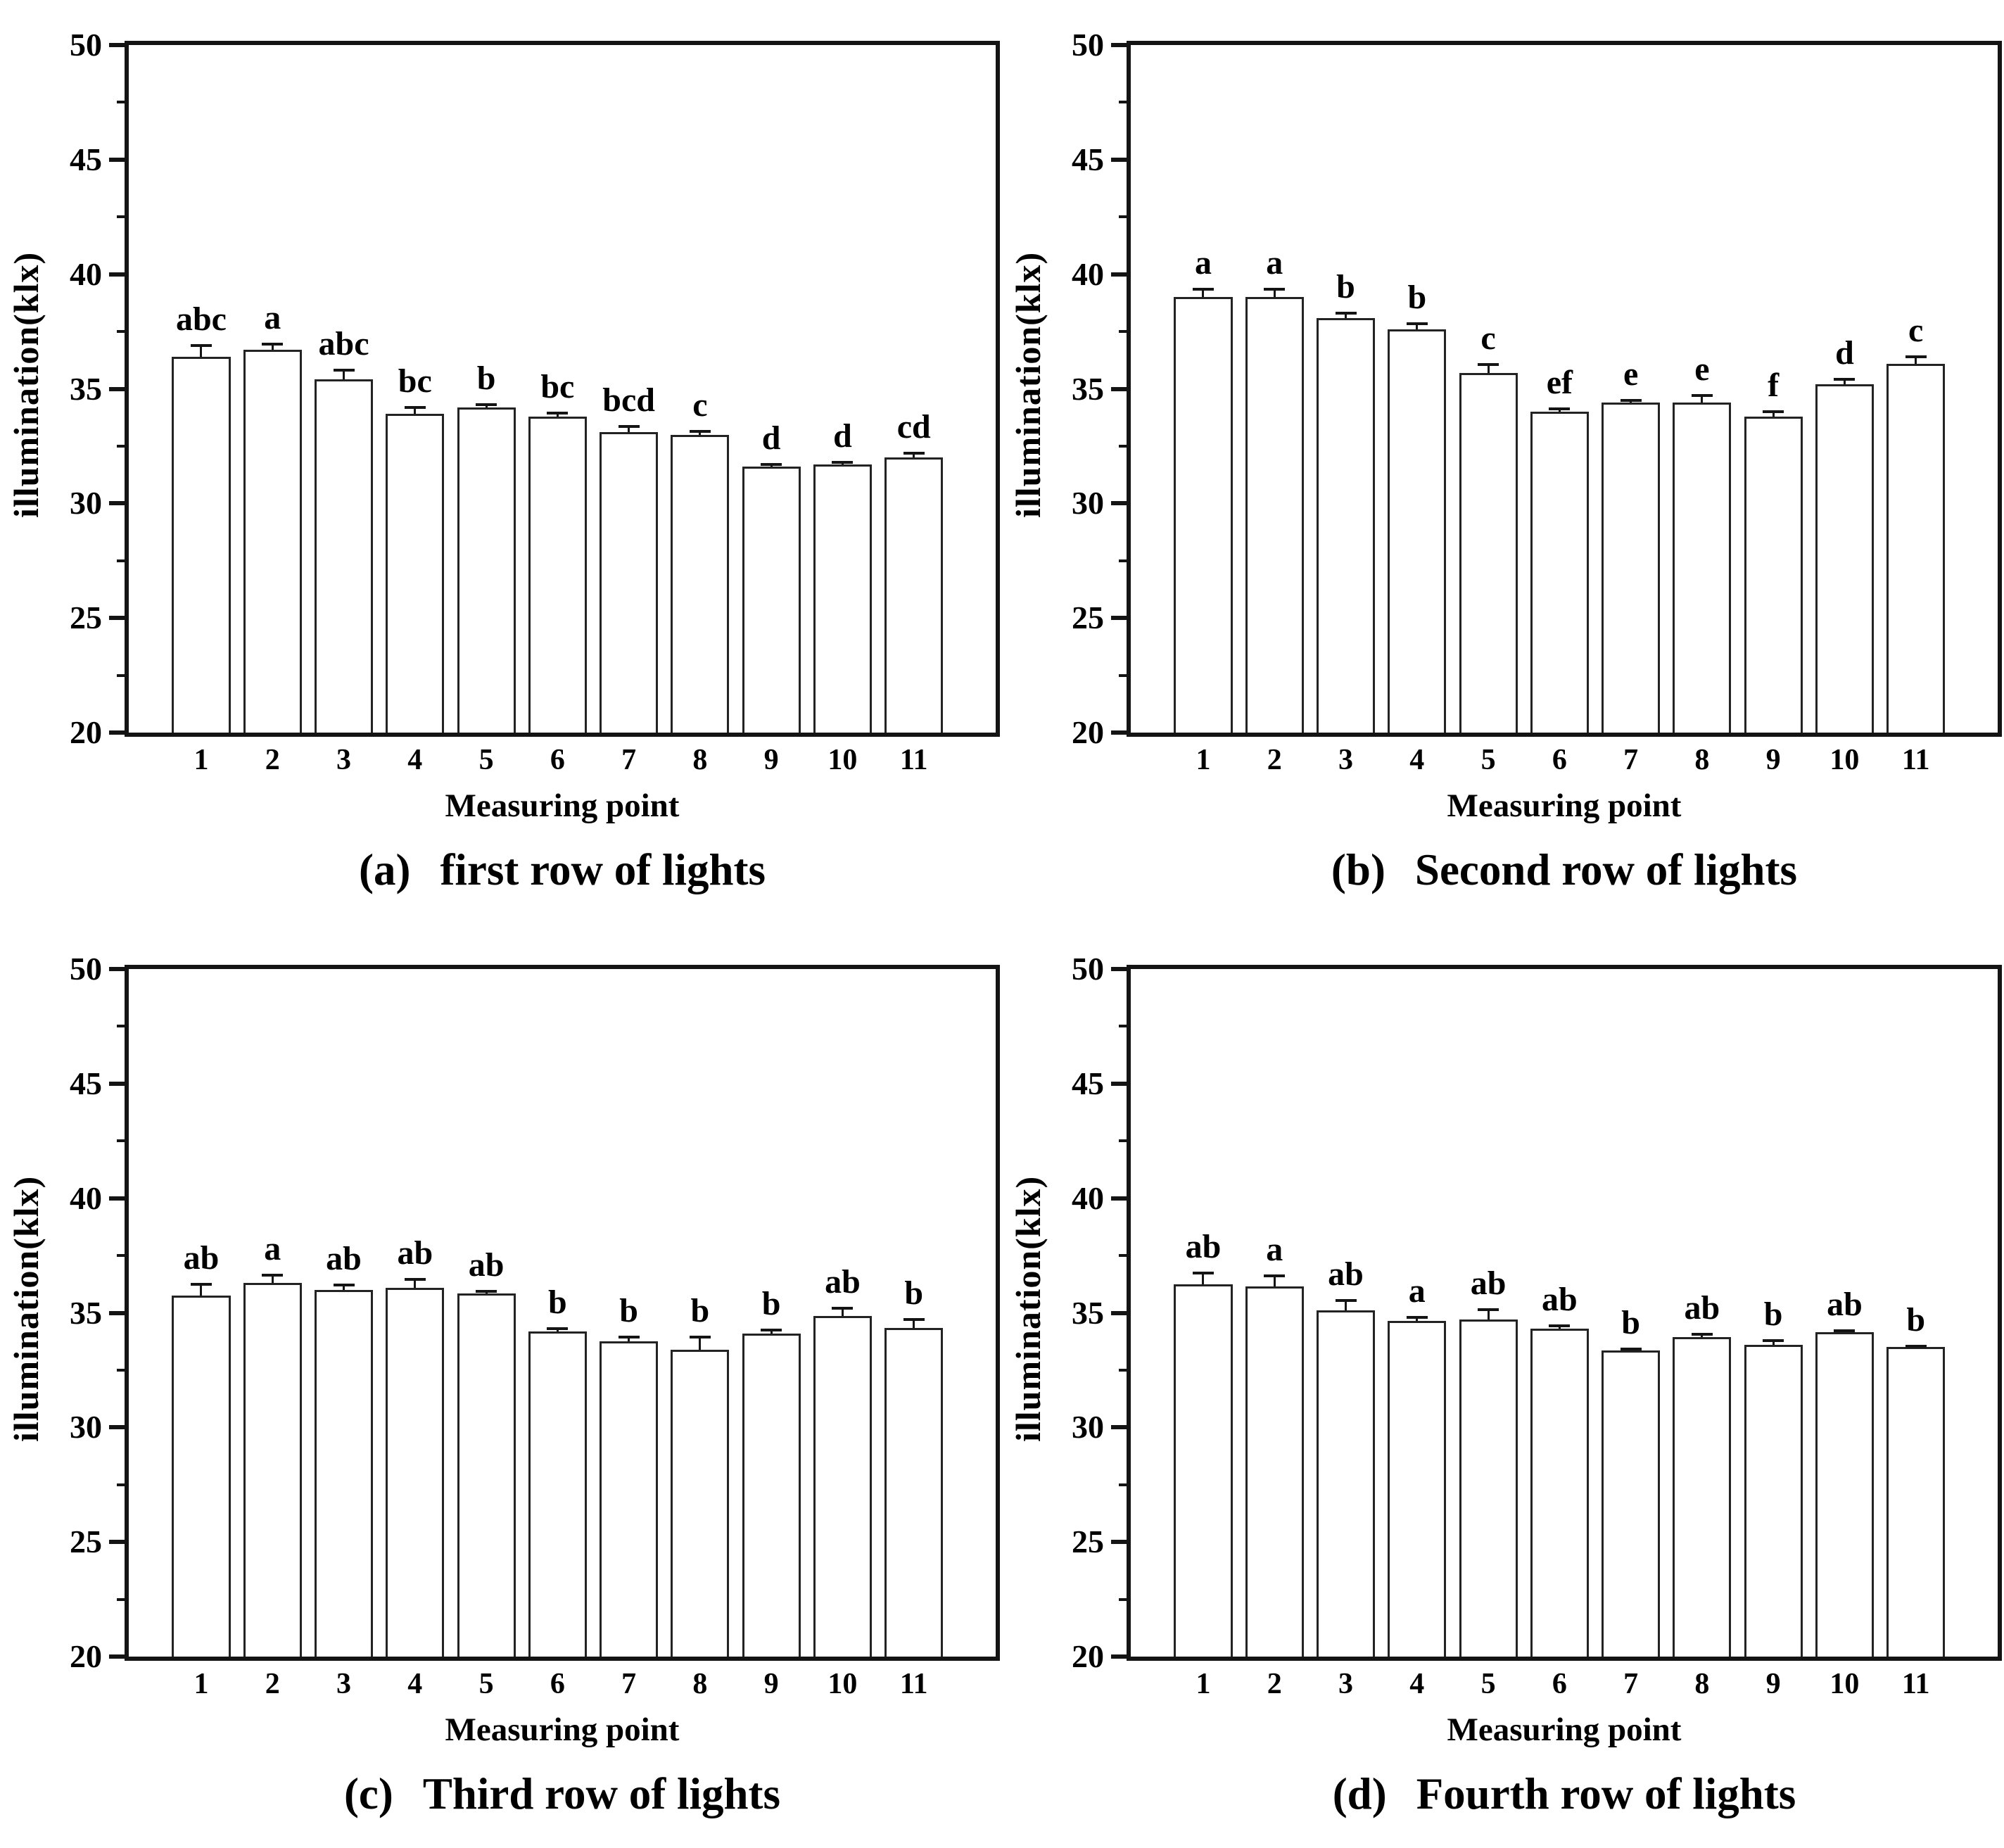 The width and height of the screenshot is (2004, 1848). I want to click on x-tick-label: 9, so click(1773, 1684).